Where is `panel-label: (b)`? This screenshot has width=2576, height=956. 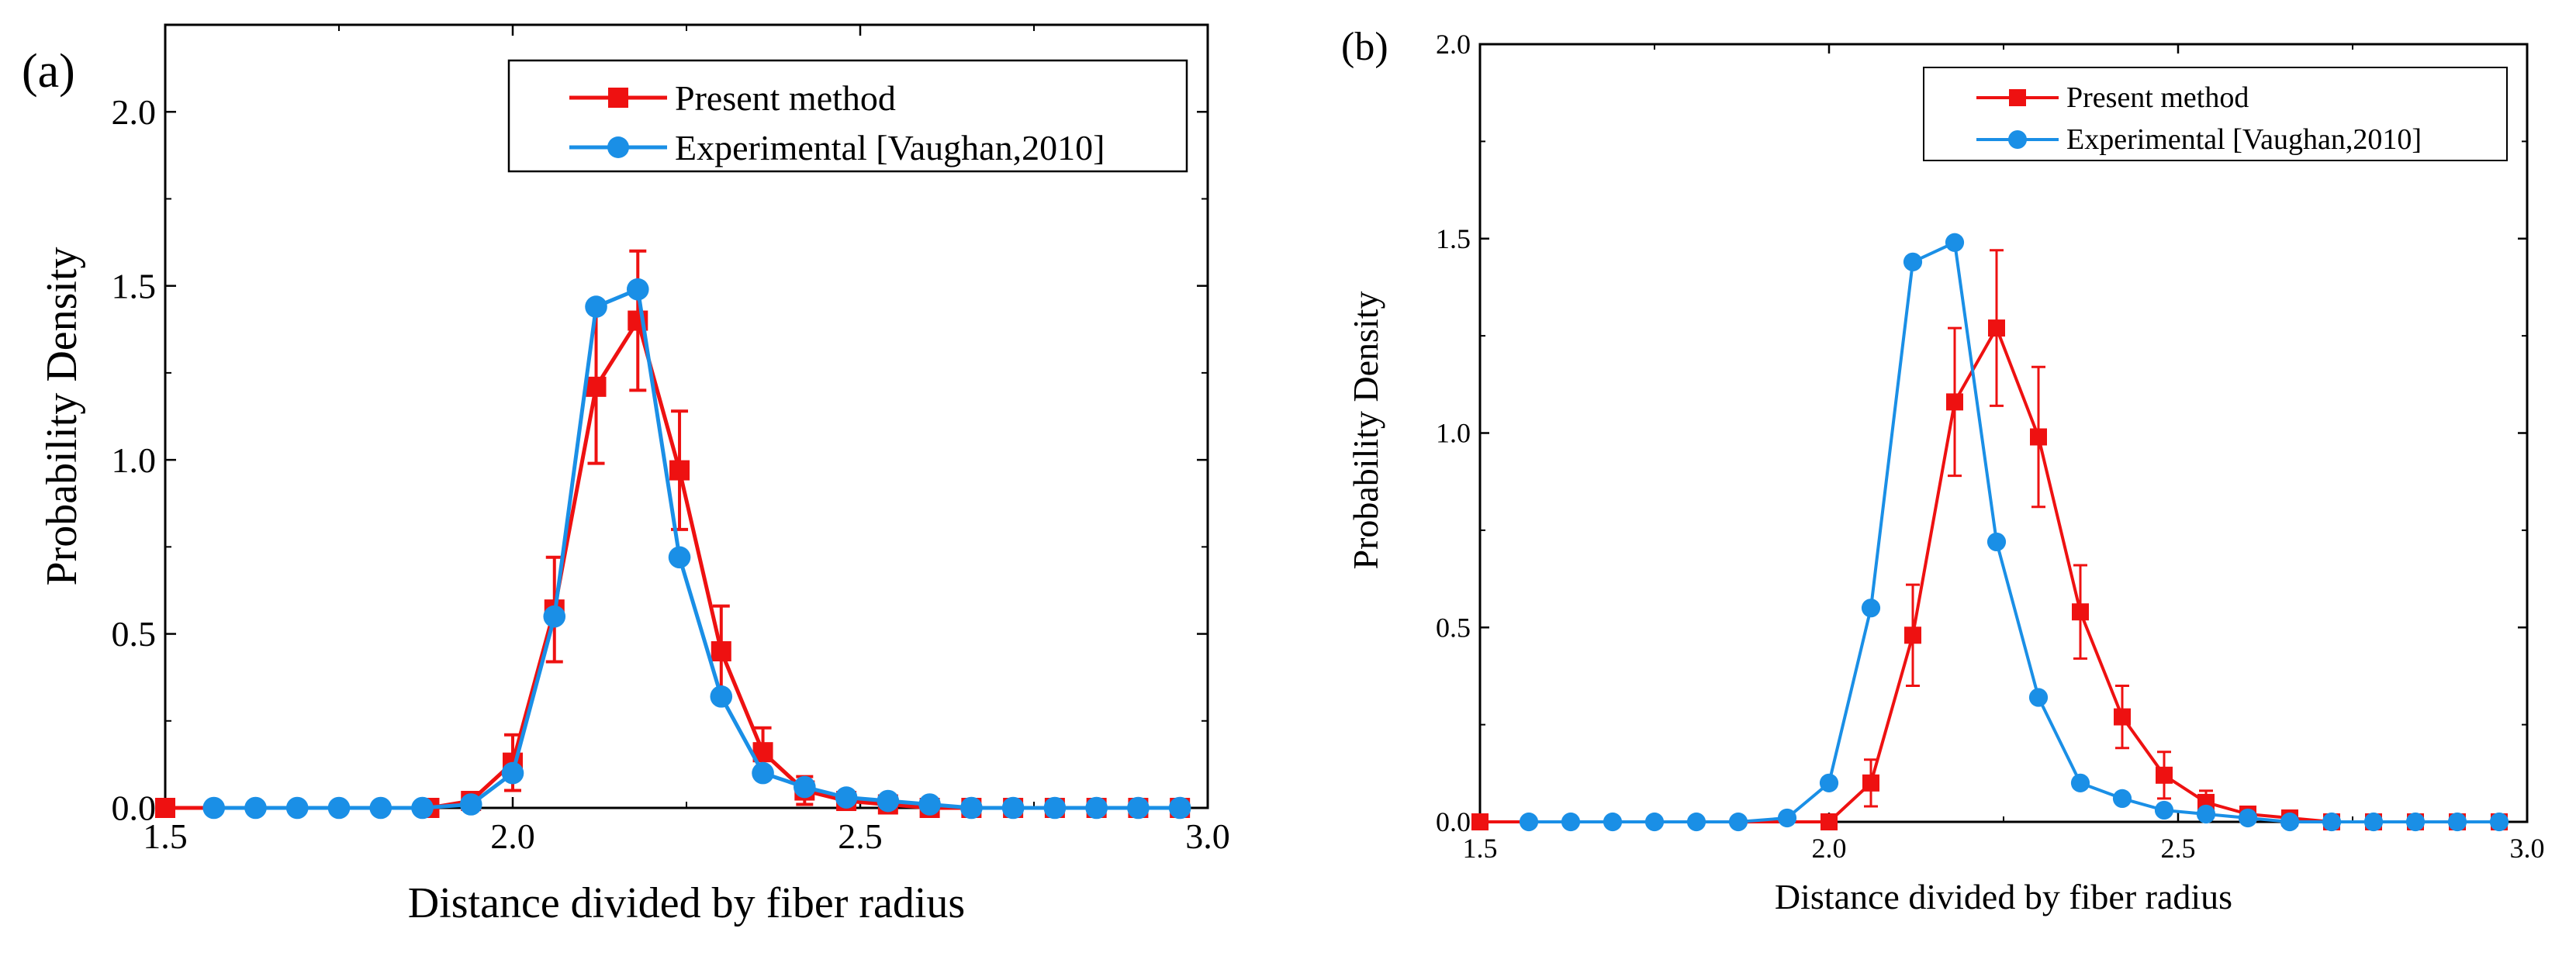
panel-label: (b) is located at coordinates (1364, 47).